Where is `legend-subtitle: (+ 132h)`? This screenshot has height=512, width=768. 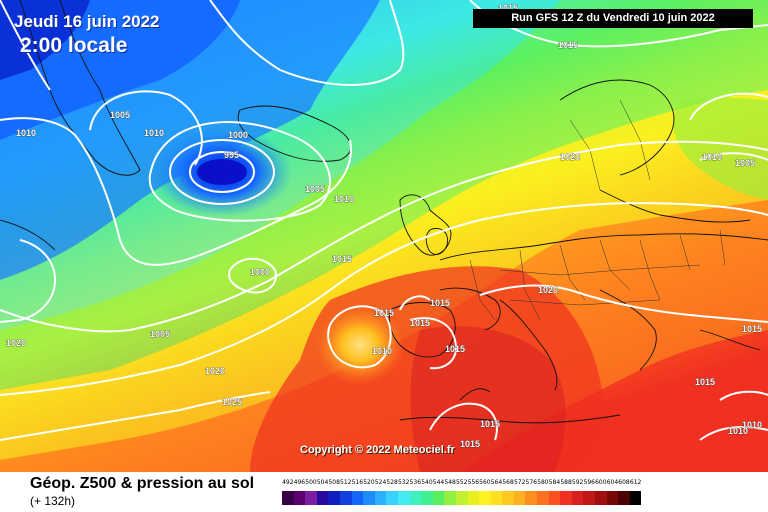 legend-subtitle: (+ 132h) is located at coordinates (53, 501).